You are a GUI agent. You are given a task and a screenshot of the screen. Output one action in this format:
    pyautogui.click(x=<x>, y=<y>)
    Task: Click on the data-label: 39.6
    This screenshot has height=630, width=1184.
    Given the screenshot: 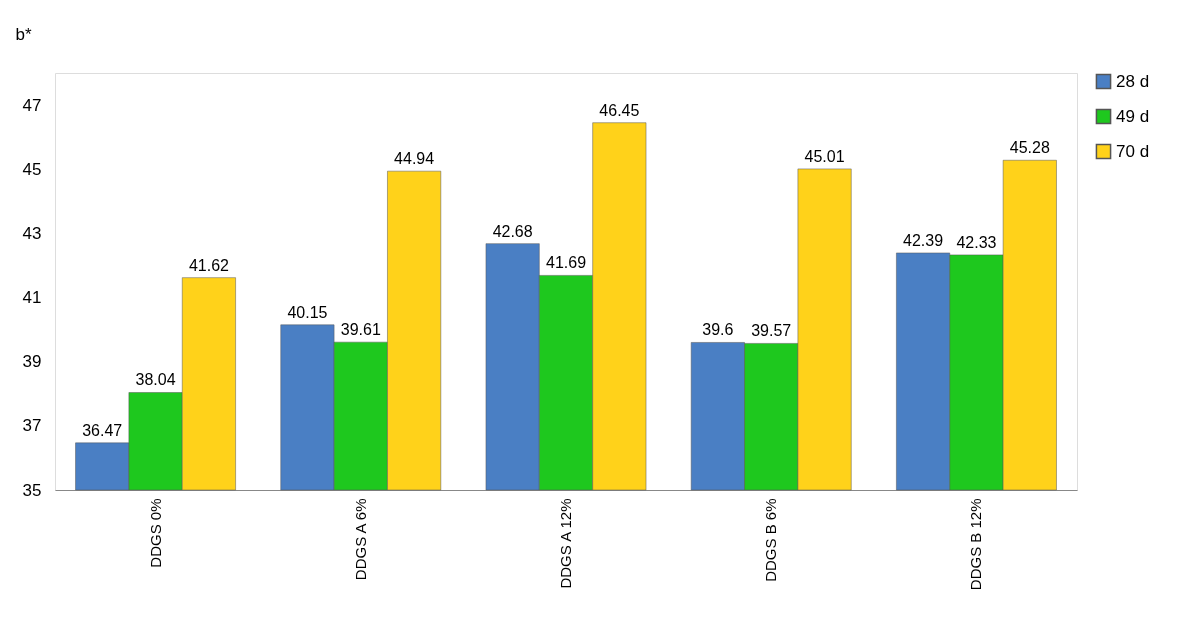 What is the action you would take?
    pyautogui.click(x=718, y=330)
    